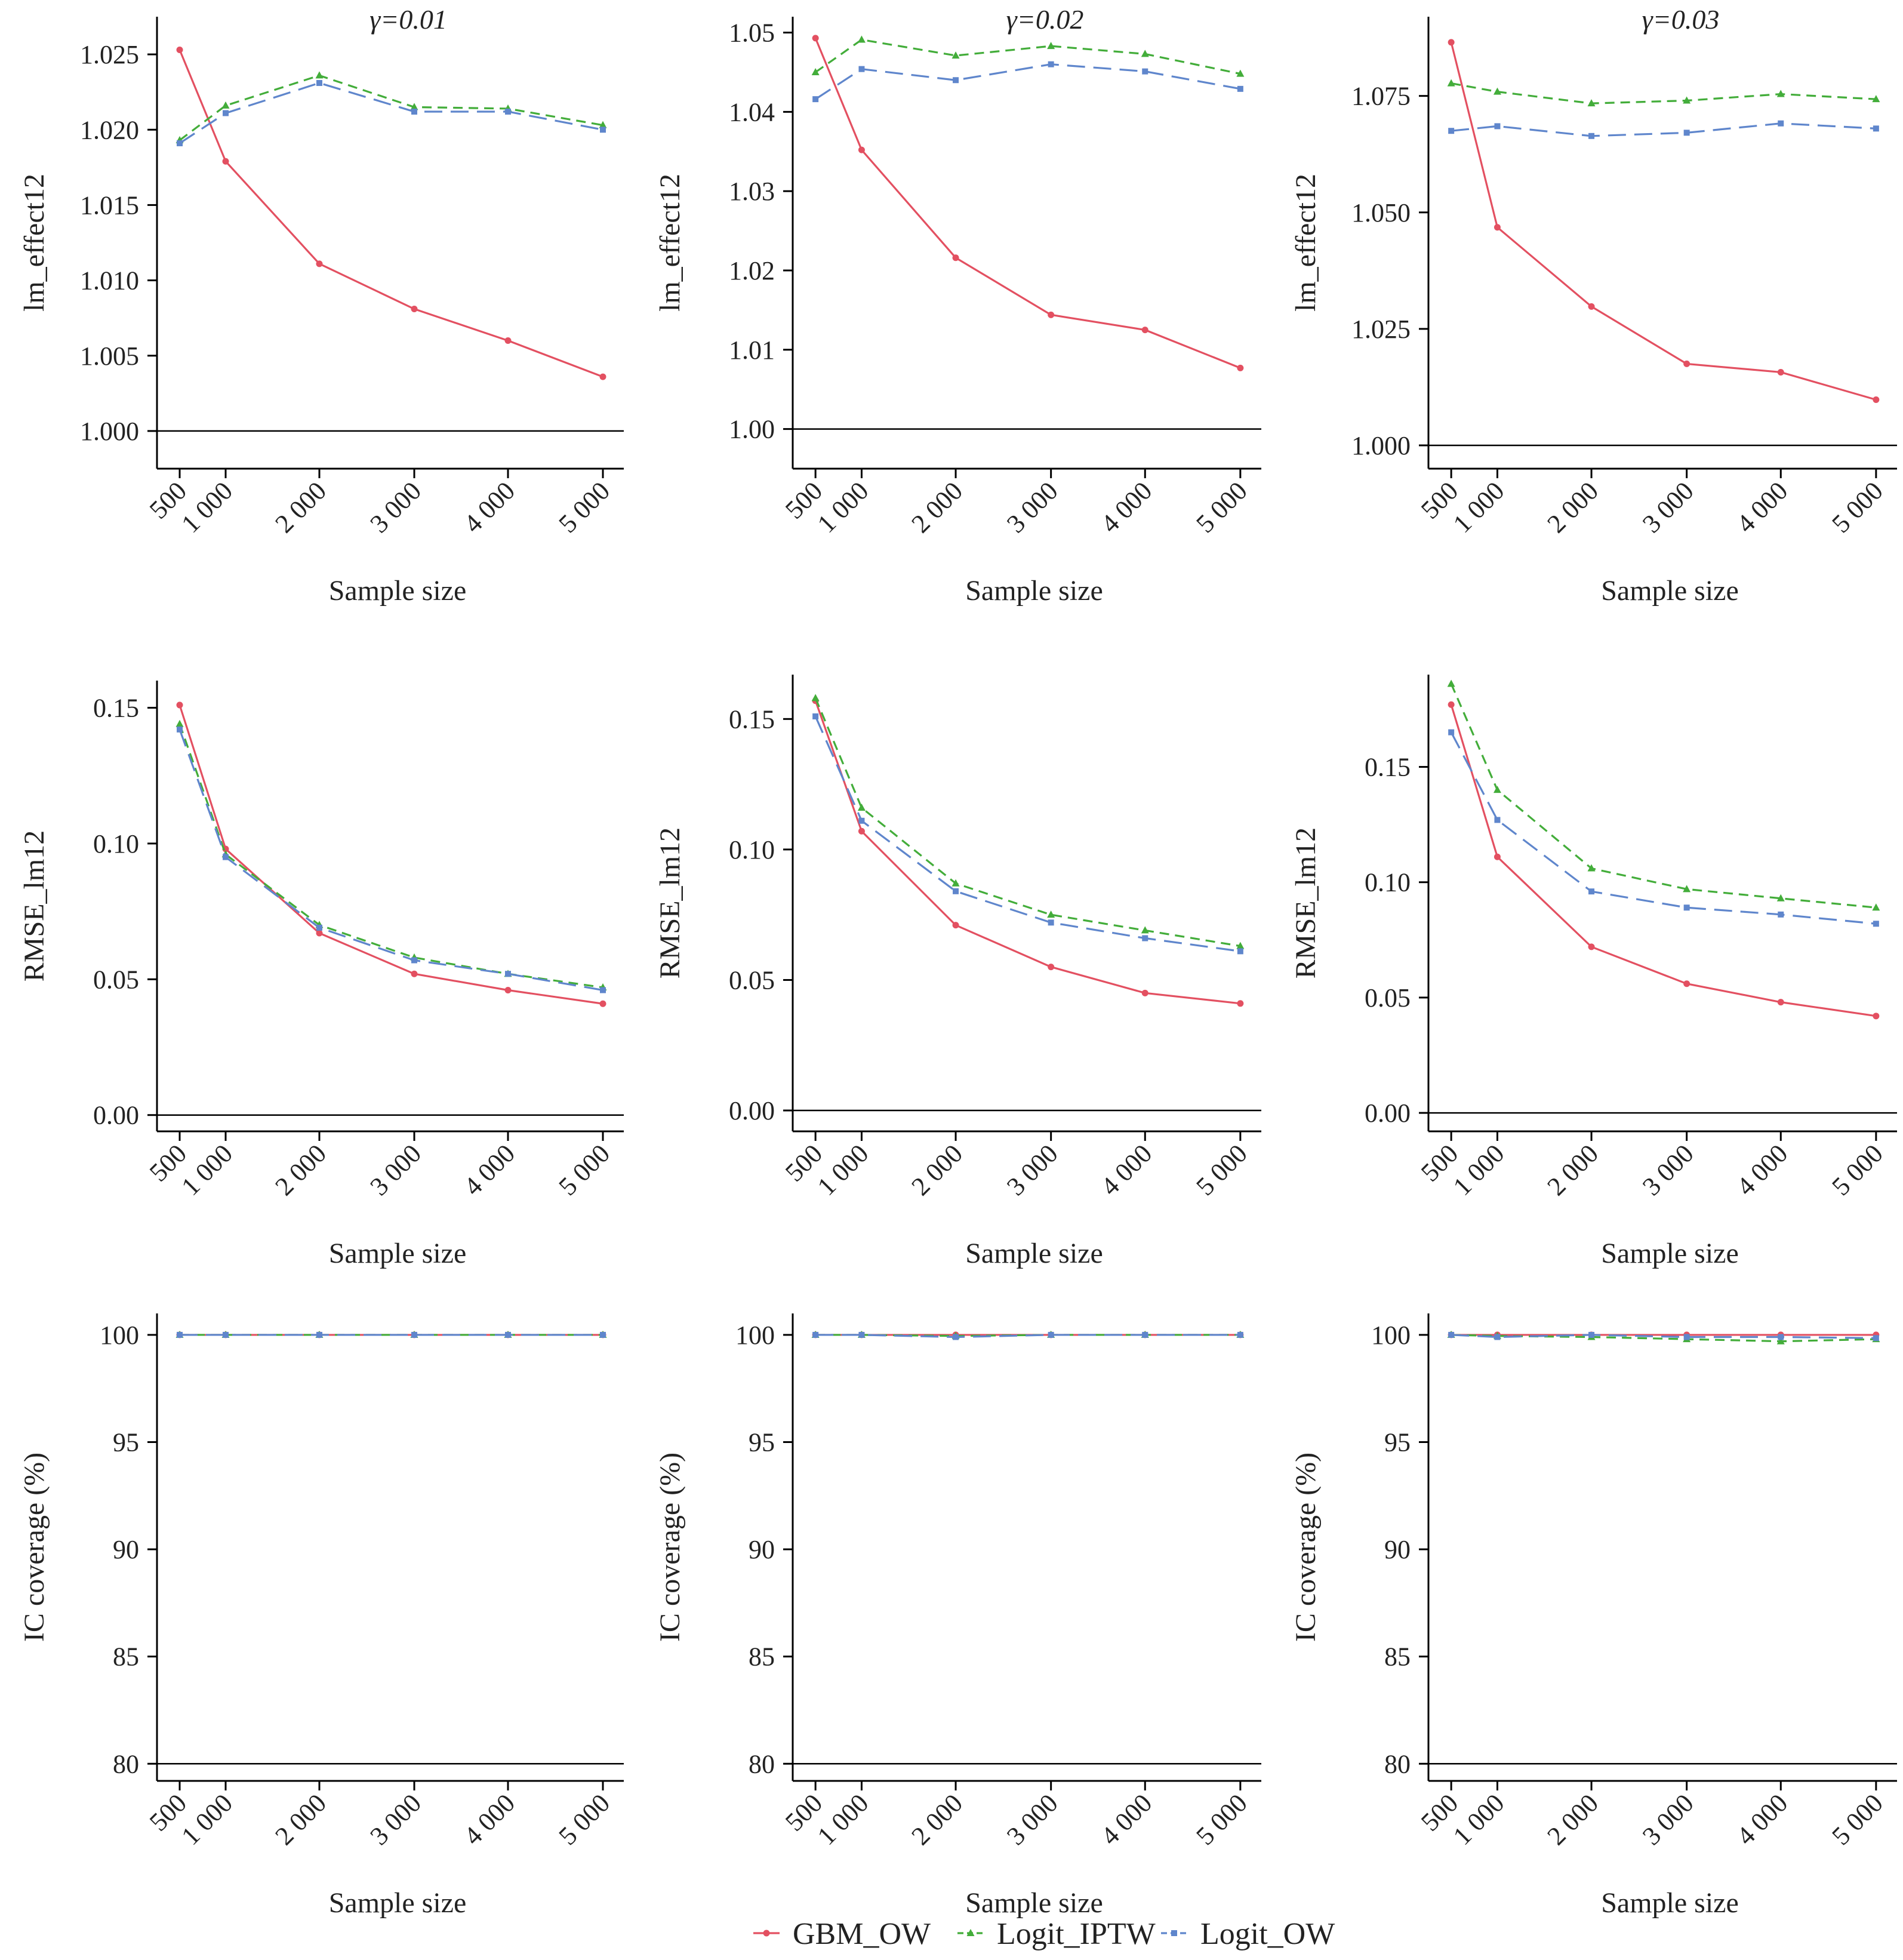 The height and width of the screenshot is (1960, 1903). I want to click on panel-title: γ=0.01, so click(408, 19).